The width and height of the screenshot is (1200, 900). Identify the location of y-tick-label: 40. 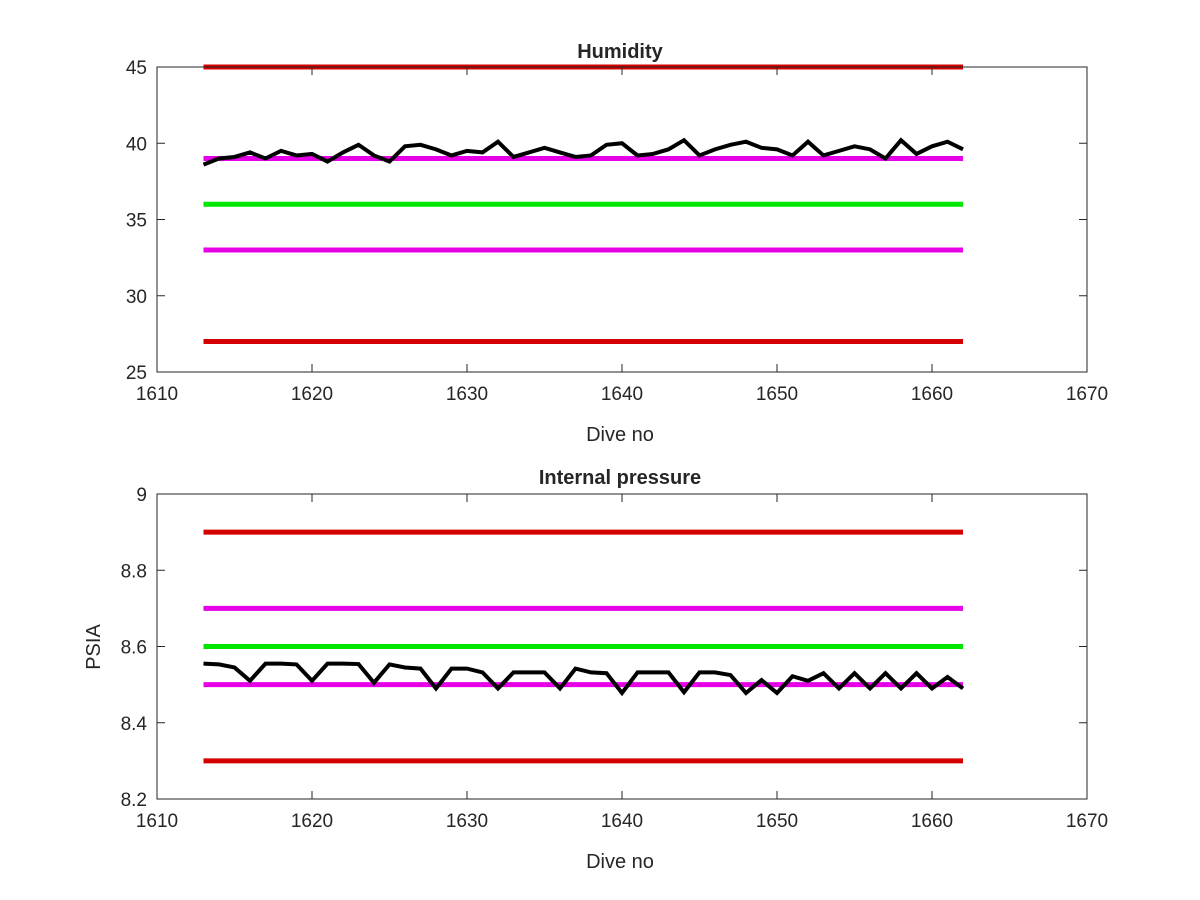
(136, 144).